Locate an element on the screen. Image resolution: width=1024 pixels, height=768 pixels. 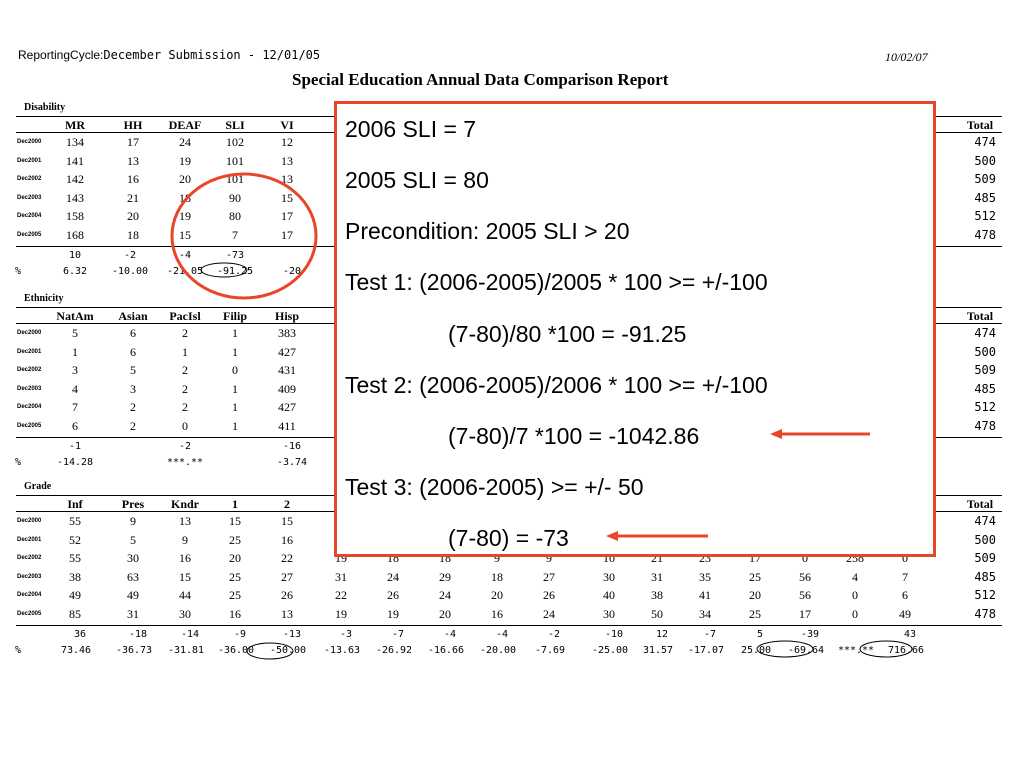
grade-pct-cell: 73.46 is located at coordinates (76, 650).